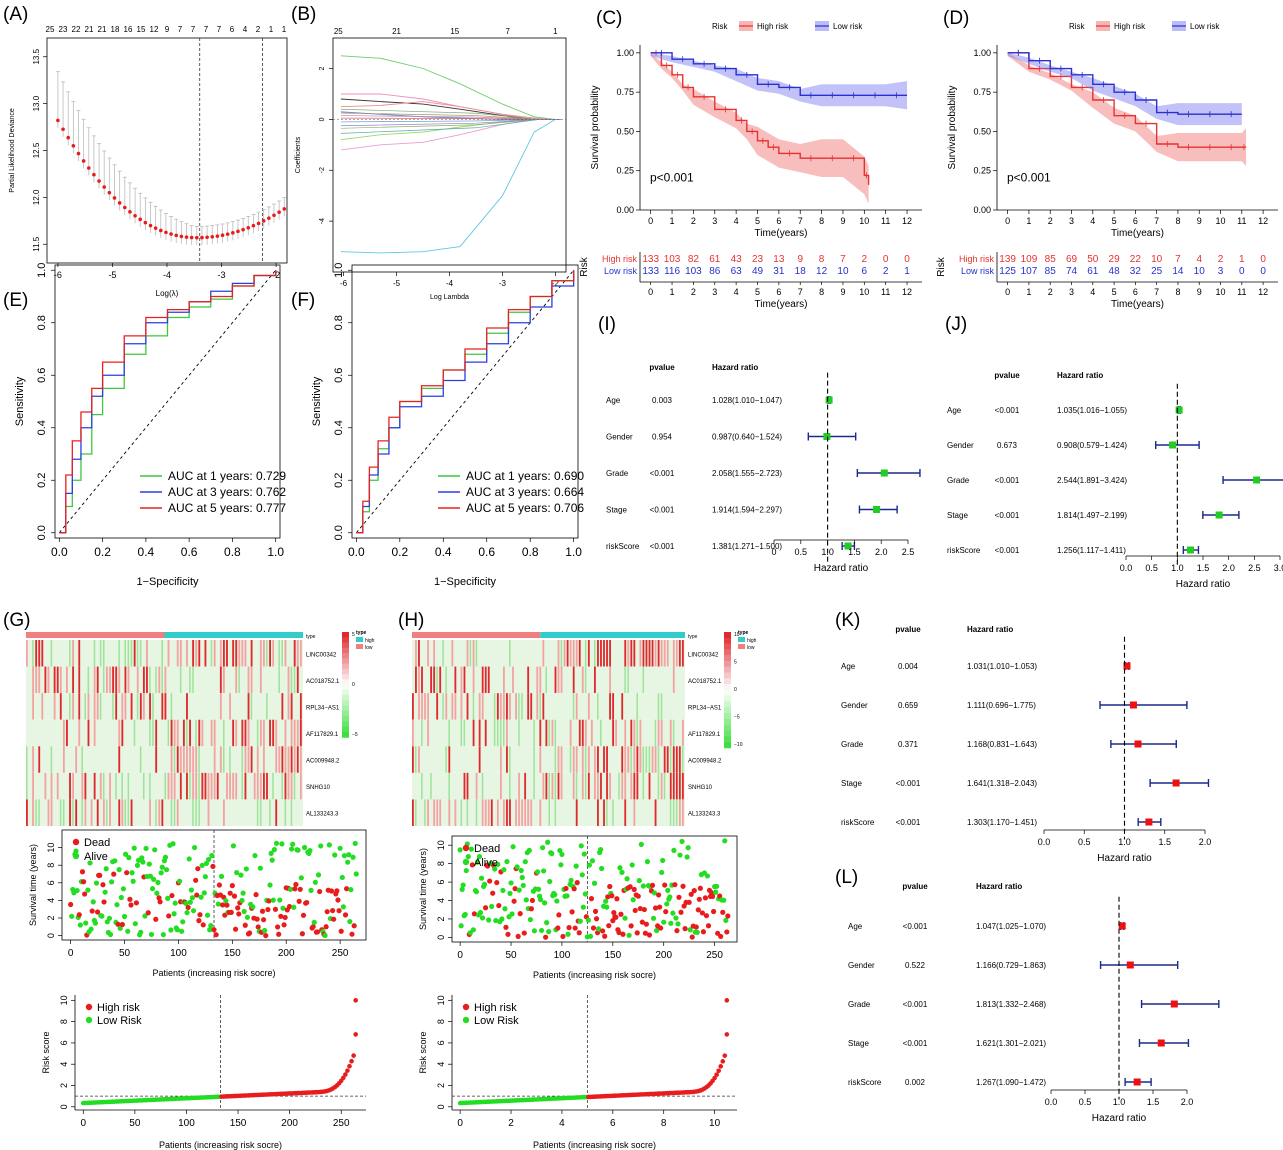  I want to click on risk-count: 2, so click(886, 271).